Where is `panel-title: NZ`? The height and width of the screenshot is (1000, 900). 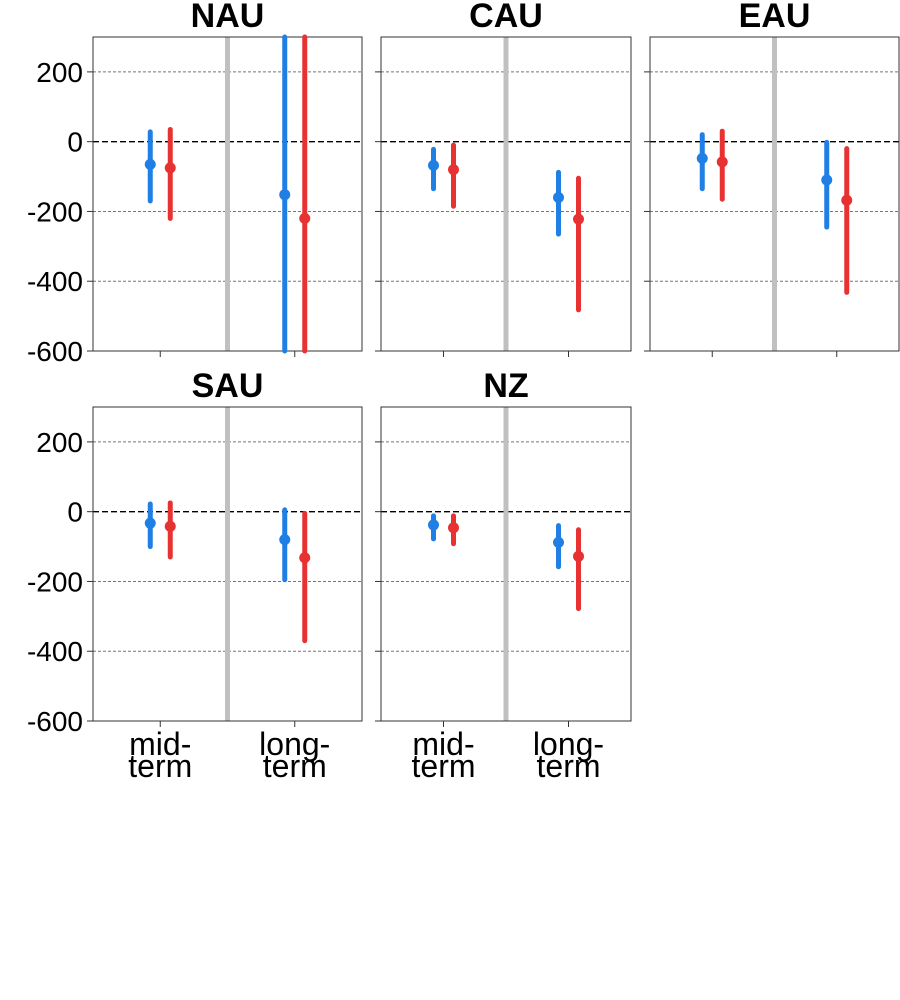
panel-title: NZ is located at coordinates (505, 386).